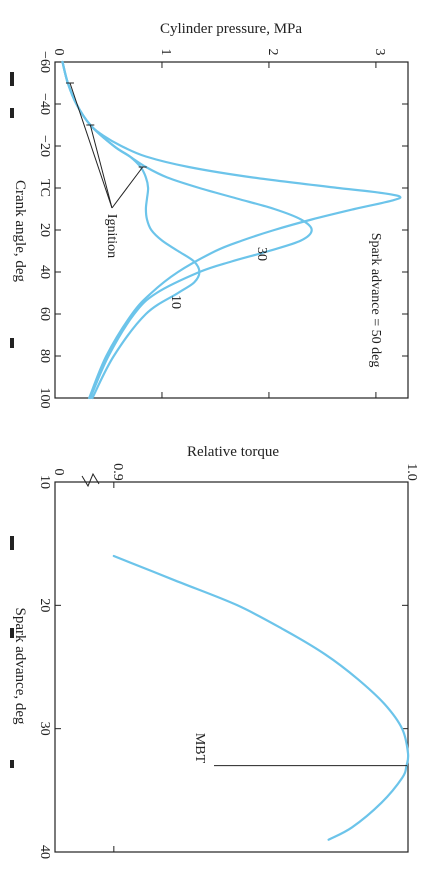  What do you see at coordinates (44, 230) in the screenshot?
I see `crank-angle-tick-label: 20` at bounding box center [44, 230].